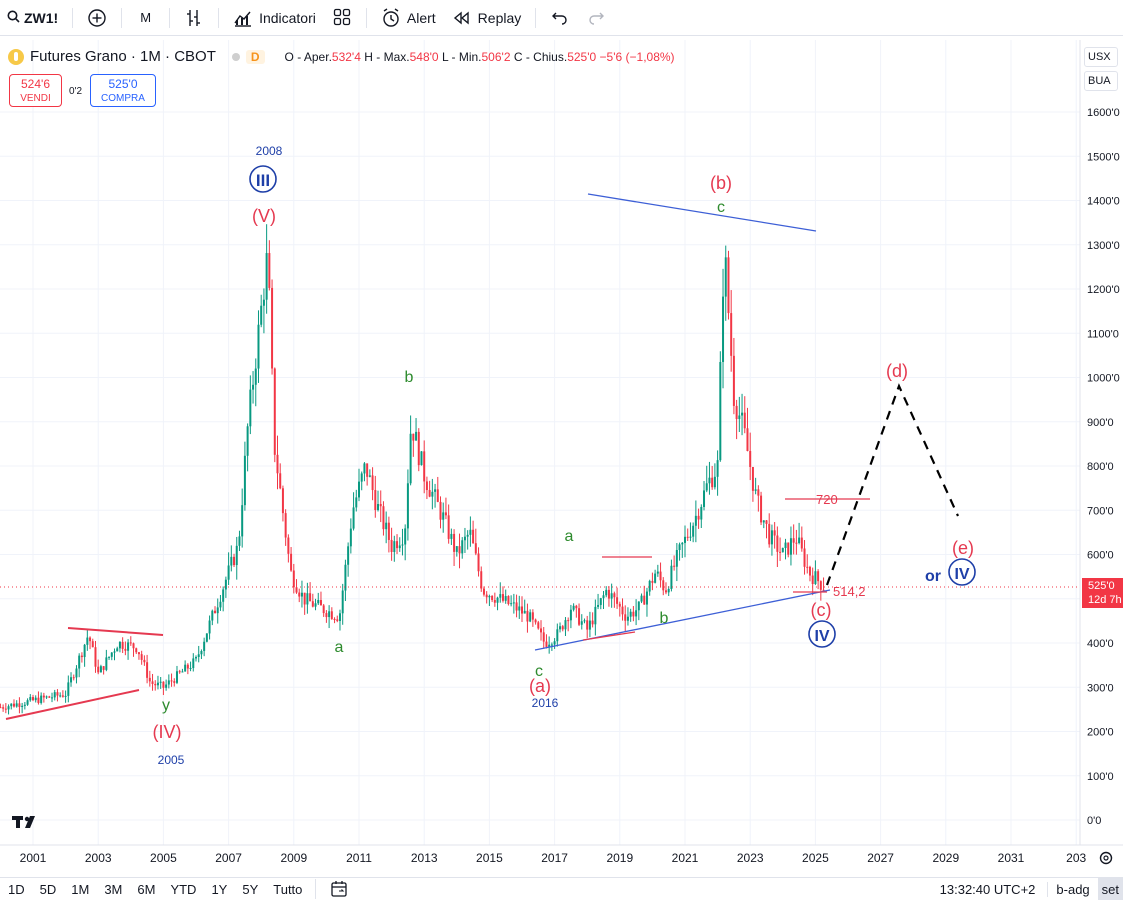 This screenshot has width=1123, height=900. I want to click on delayed-flag: D, so click(255, 56).